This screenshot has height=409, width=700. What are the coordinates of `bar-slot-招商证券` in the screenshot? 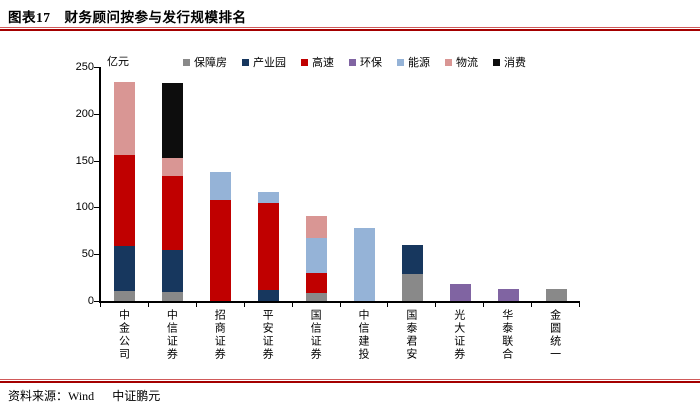 It's located at (221, 184).